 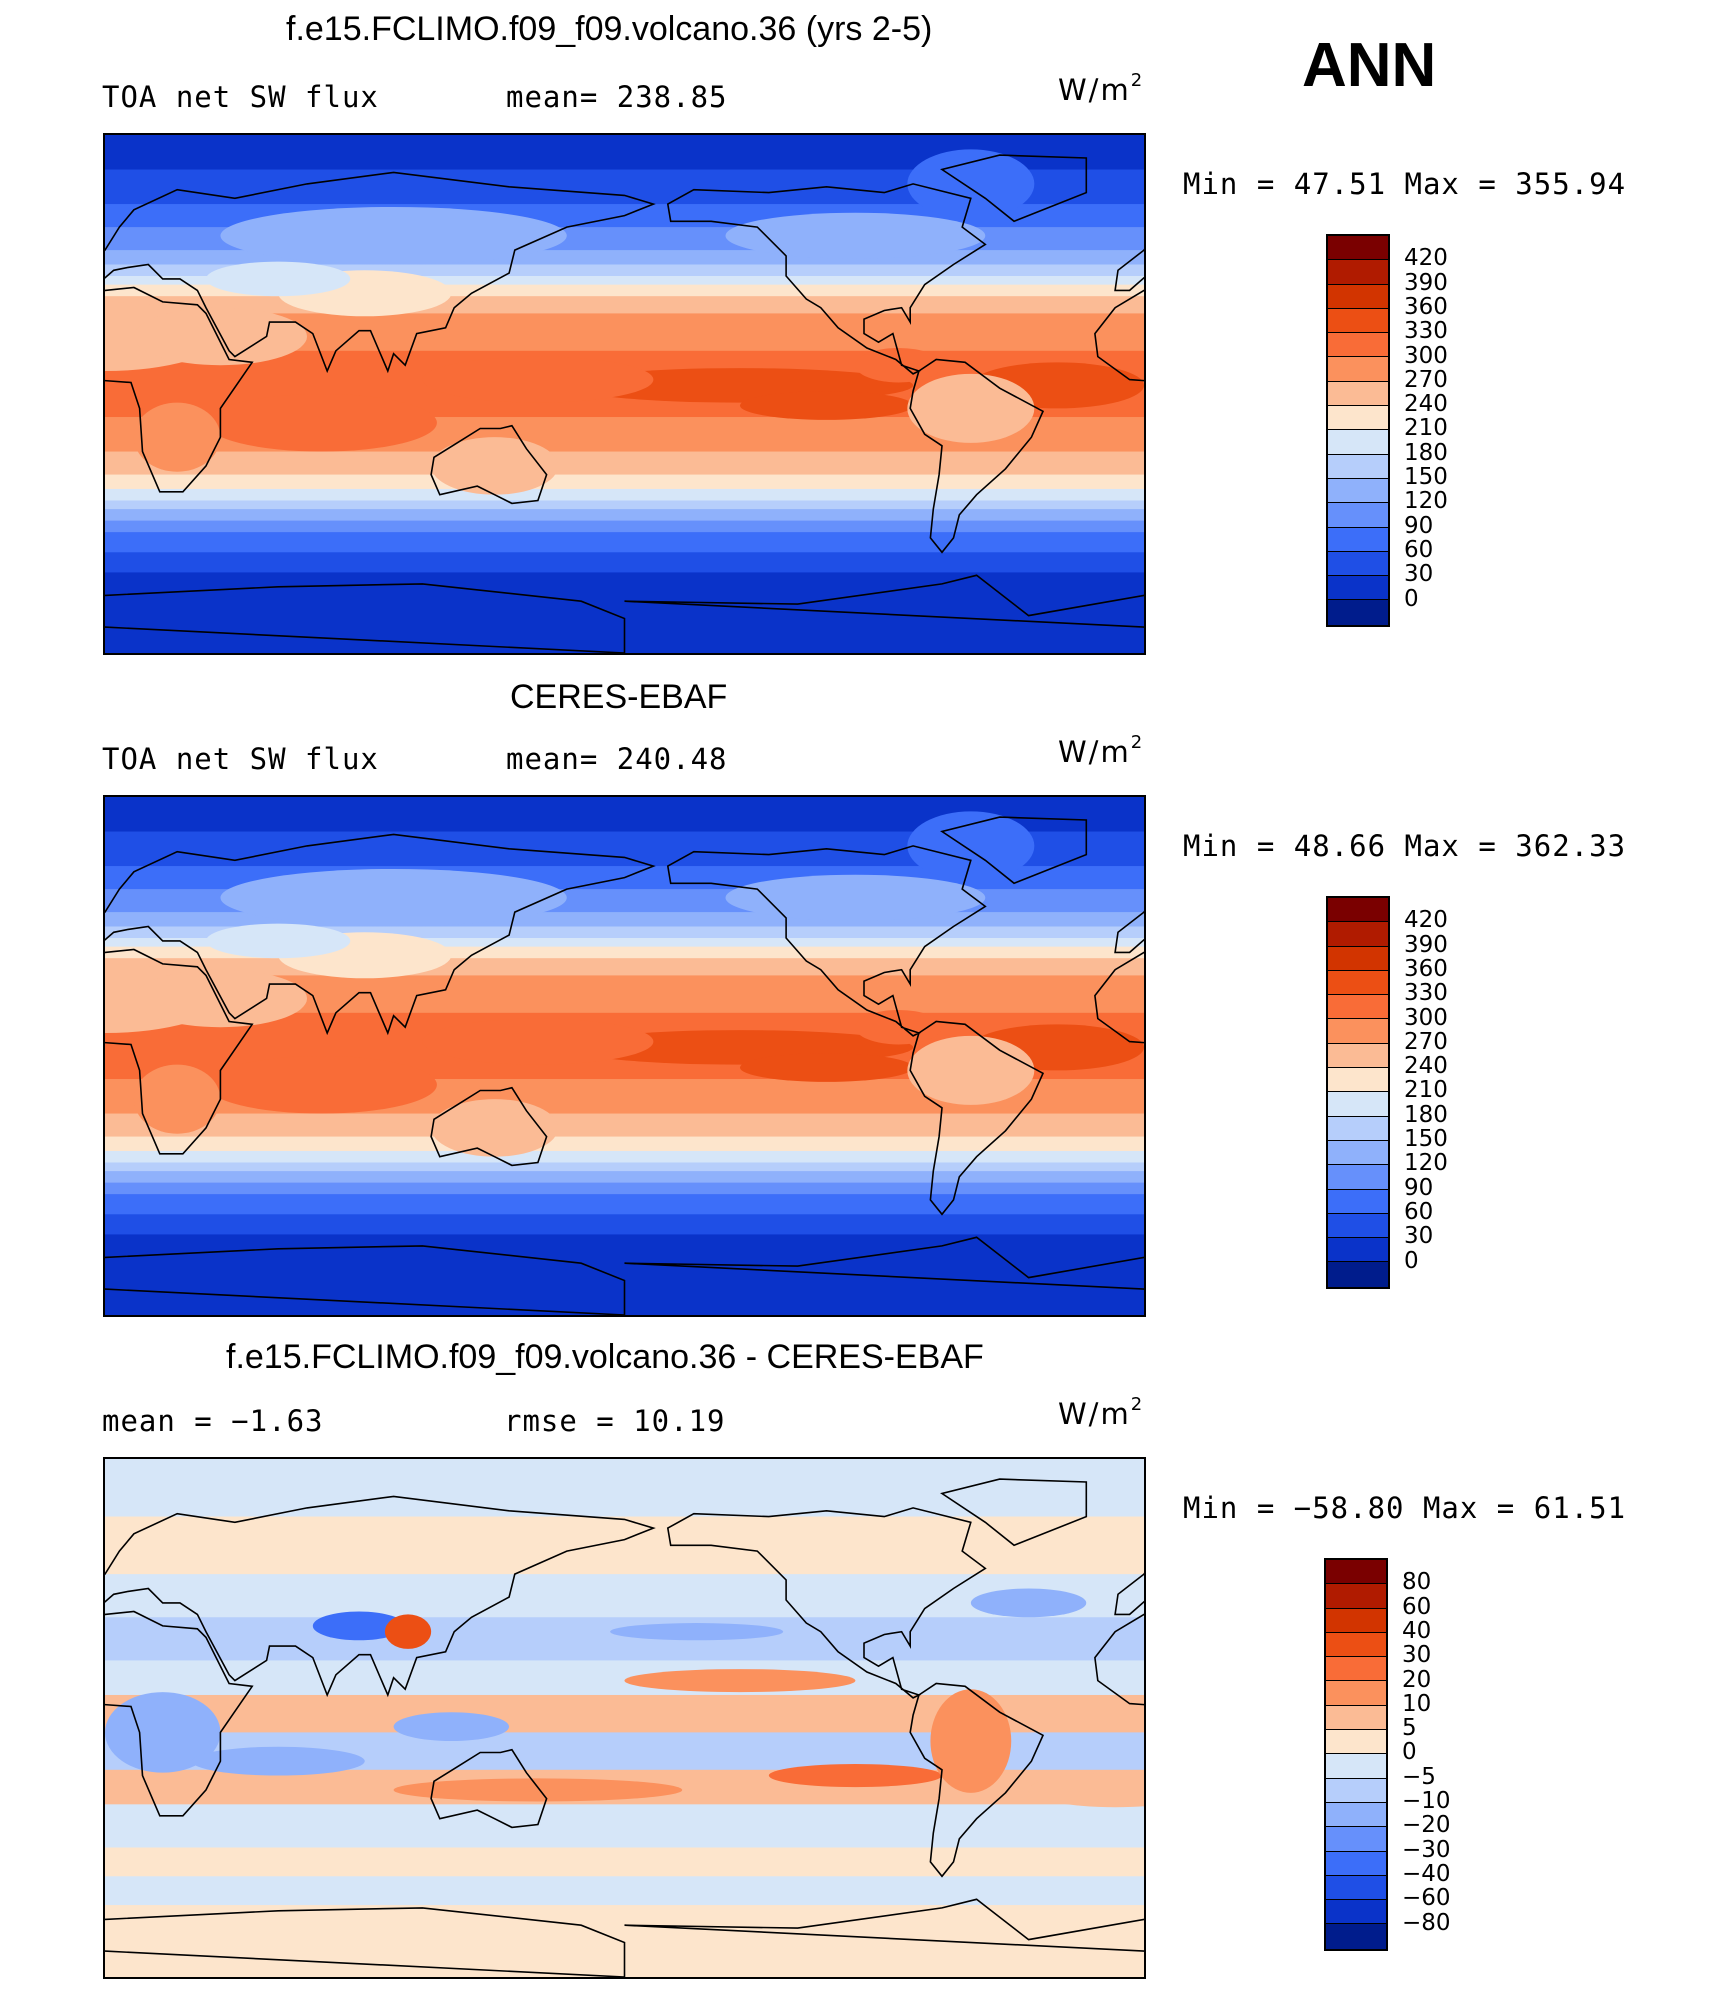 I want to click on colorbar-tick-label: −60, so click(x=1426, y=1898).